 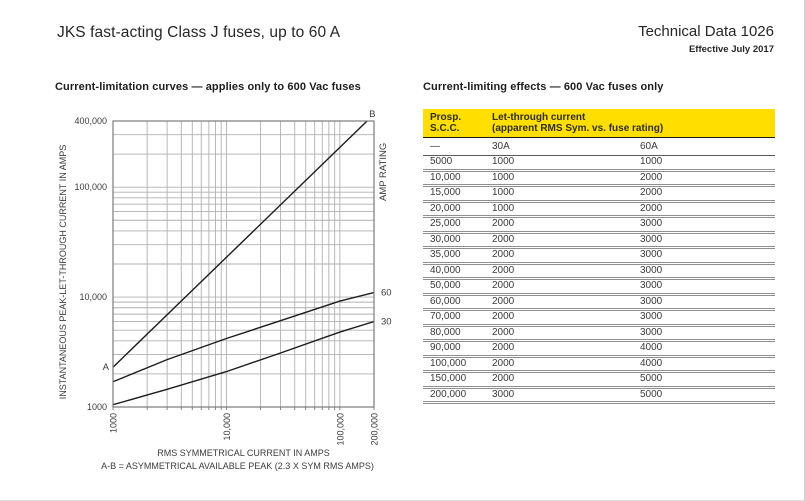 I want to click on scc-cell: 60,000, so click(x=454, y=302).